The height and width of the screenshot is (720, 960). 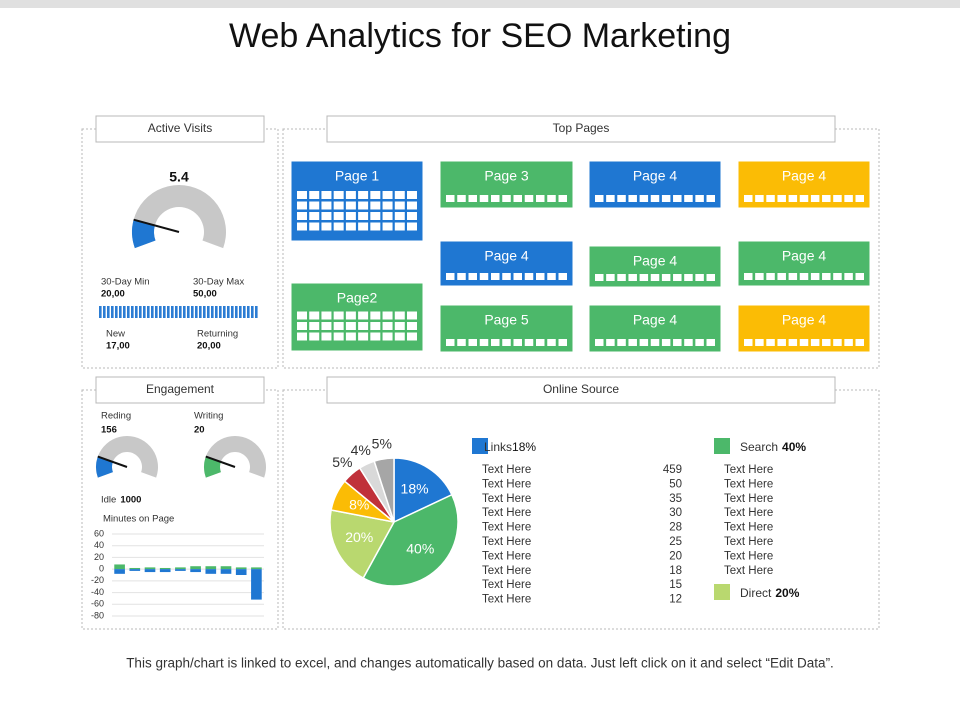 What do you see at coordinates (675, 484) in the screenshot?
I see `row-value: 50` at bounding box center [675, 484].